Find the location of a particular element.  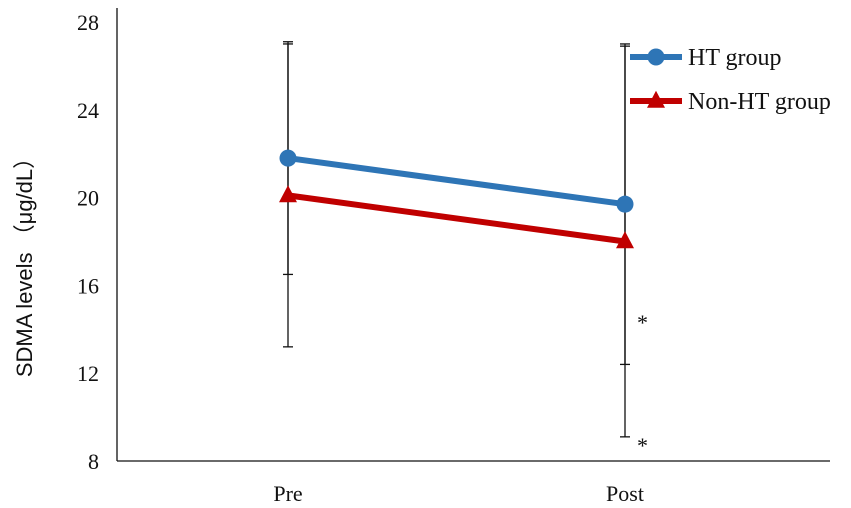

legend-label: HT group is located at coordinates (735, 58).